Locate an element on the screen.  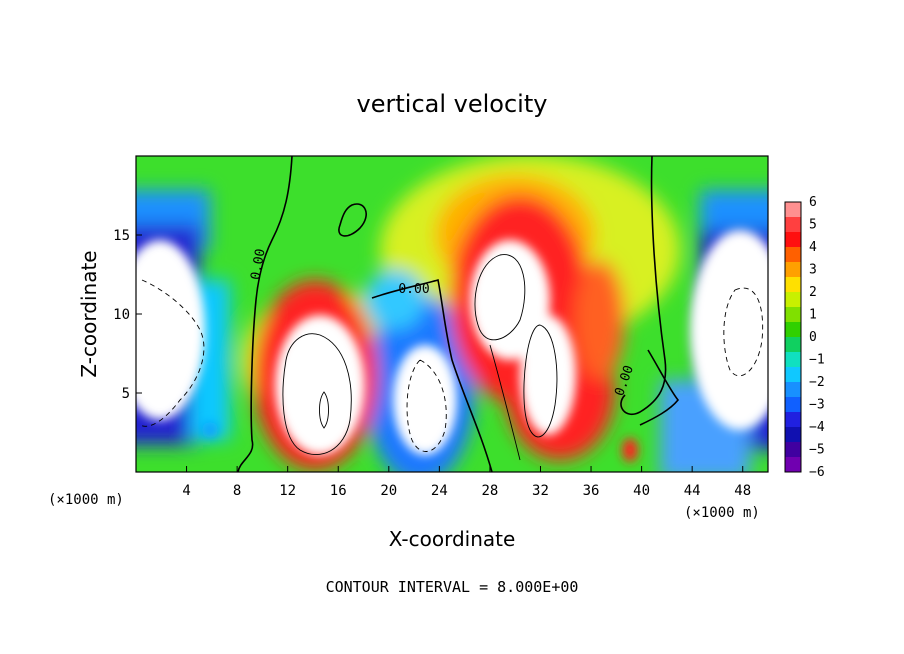
y-tick-label: 15 is located at coordinates (121, 236).